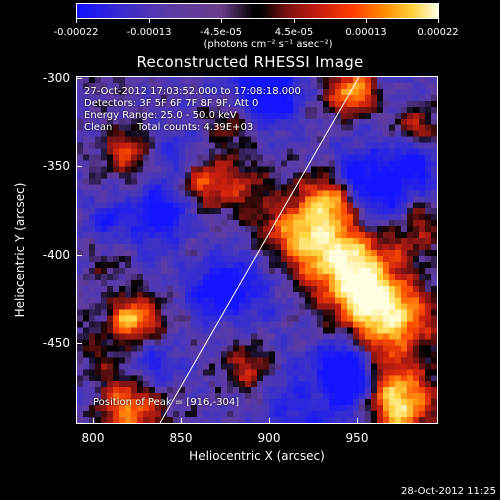 This screenshot has width=500, height=500. Describe the element at coordinates (357, 438) in the screenshot. I see `x-tick-label: 950` at that location.